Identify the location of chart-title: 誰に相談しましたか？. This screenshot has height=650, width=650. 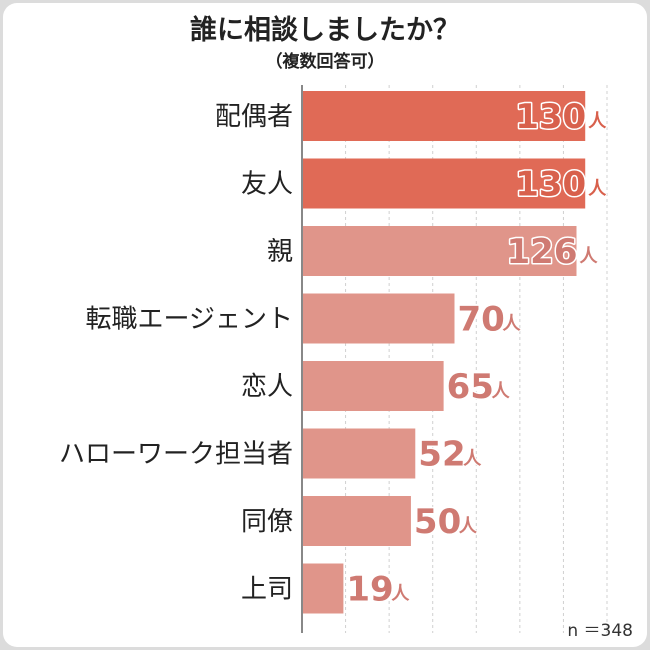
(325, 30).